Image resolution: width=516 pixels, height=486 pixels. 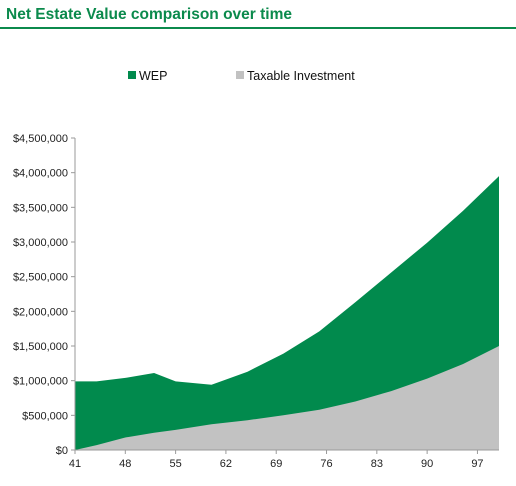 What do you see at coordinates (477, 464) in the screenshot?
I see `x-tick-label: 97` at bounding box center [477, 464].